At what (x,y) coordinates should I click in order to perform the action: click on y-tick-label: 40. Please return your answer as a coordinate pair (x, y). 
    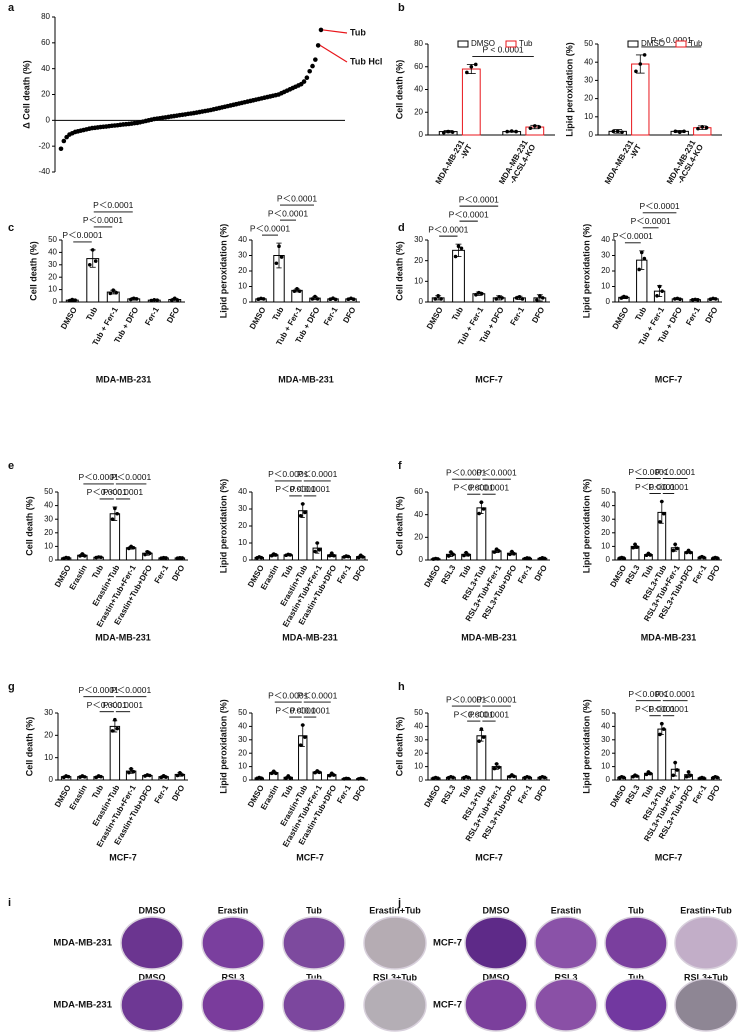
    Looking at the image, I should click on (418, 89).